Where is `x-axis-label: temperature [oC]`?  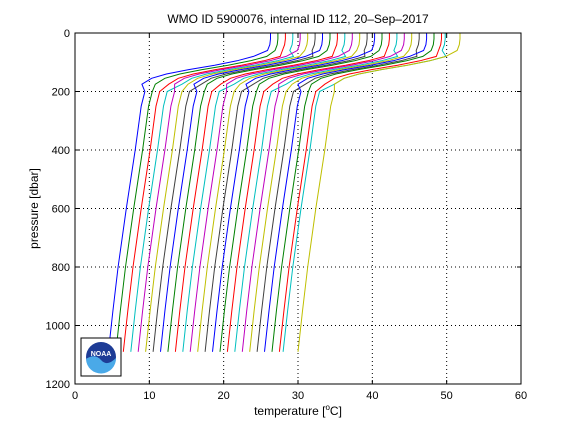 x-axis-label: temperature [oC] is located at coordinates (298, 410).